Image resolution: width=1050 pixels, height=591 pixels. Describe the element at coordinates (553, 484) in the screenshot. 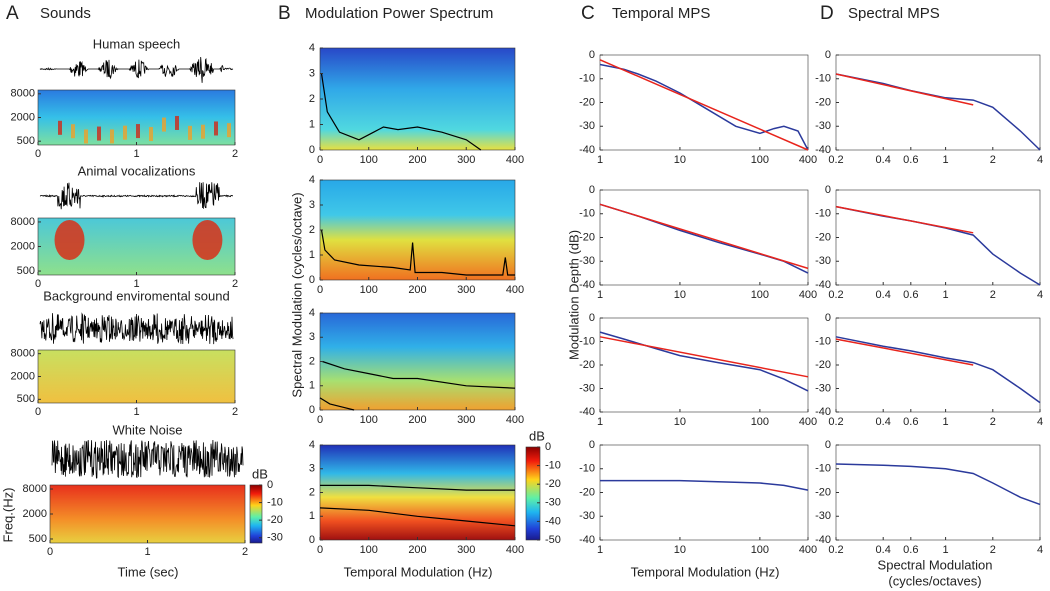

I see `colorbar-tick-label: -20` at that location.